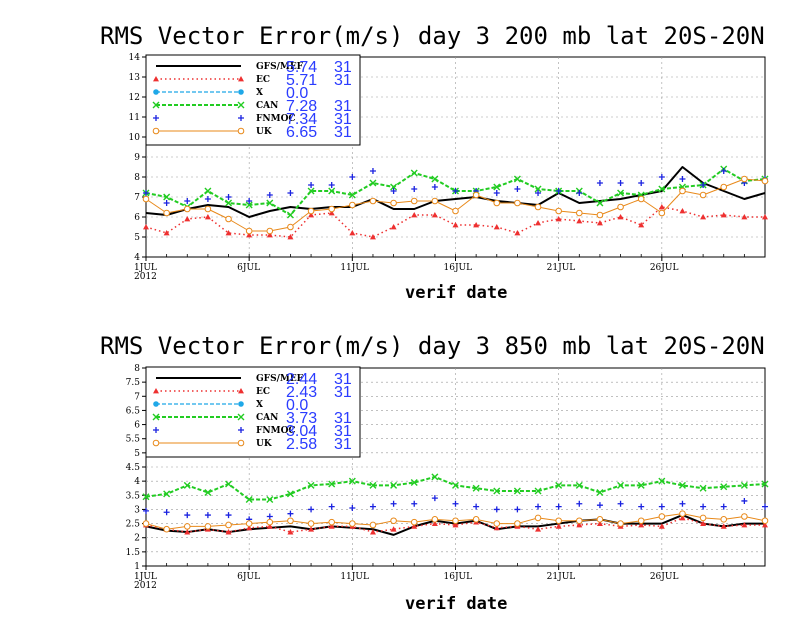 The height and width of the screenshot is (622, 800). Describe the element at coordinates (137, 482) in the screenshot. I see `y-tick-label: 4` at that location.